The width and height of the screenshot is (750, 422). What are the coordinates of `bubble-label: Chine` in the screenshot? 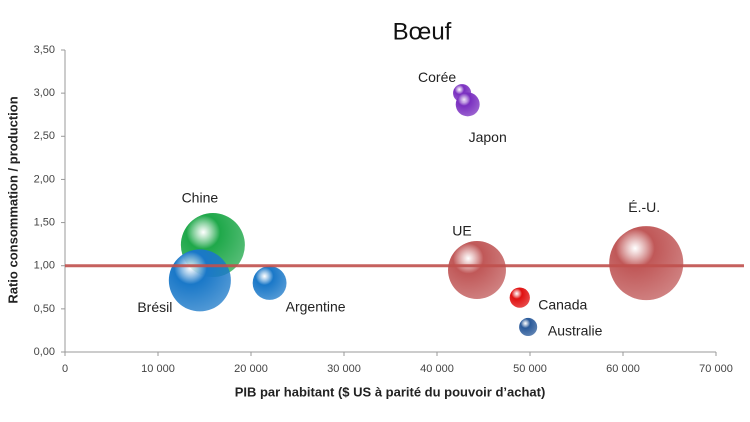 It's located at (200, 198).